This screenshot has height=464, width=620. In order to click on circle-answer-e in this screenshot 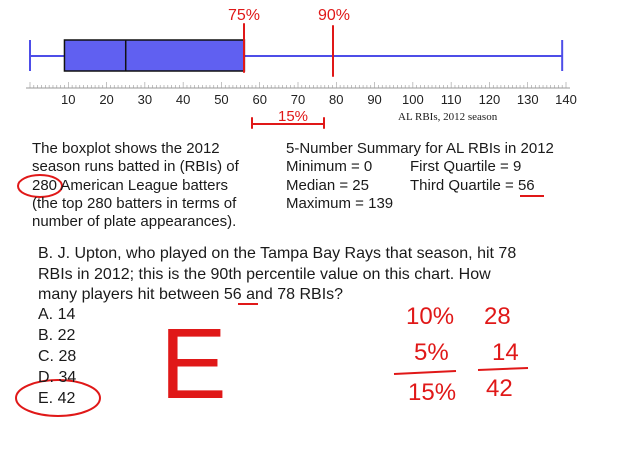, I will do `click(58, 398)`.